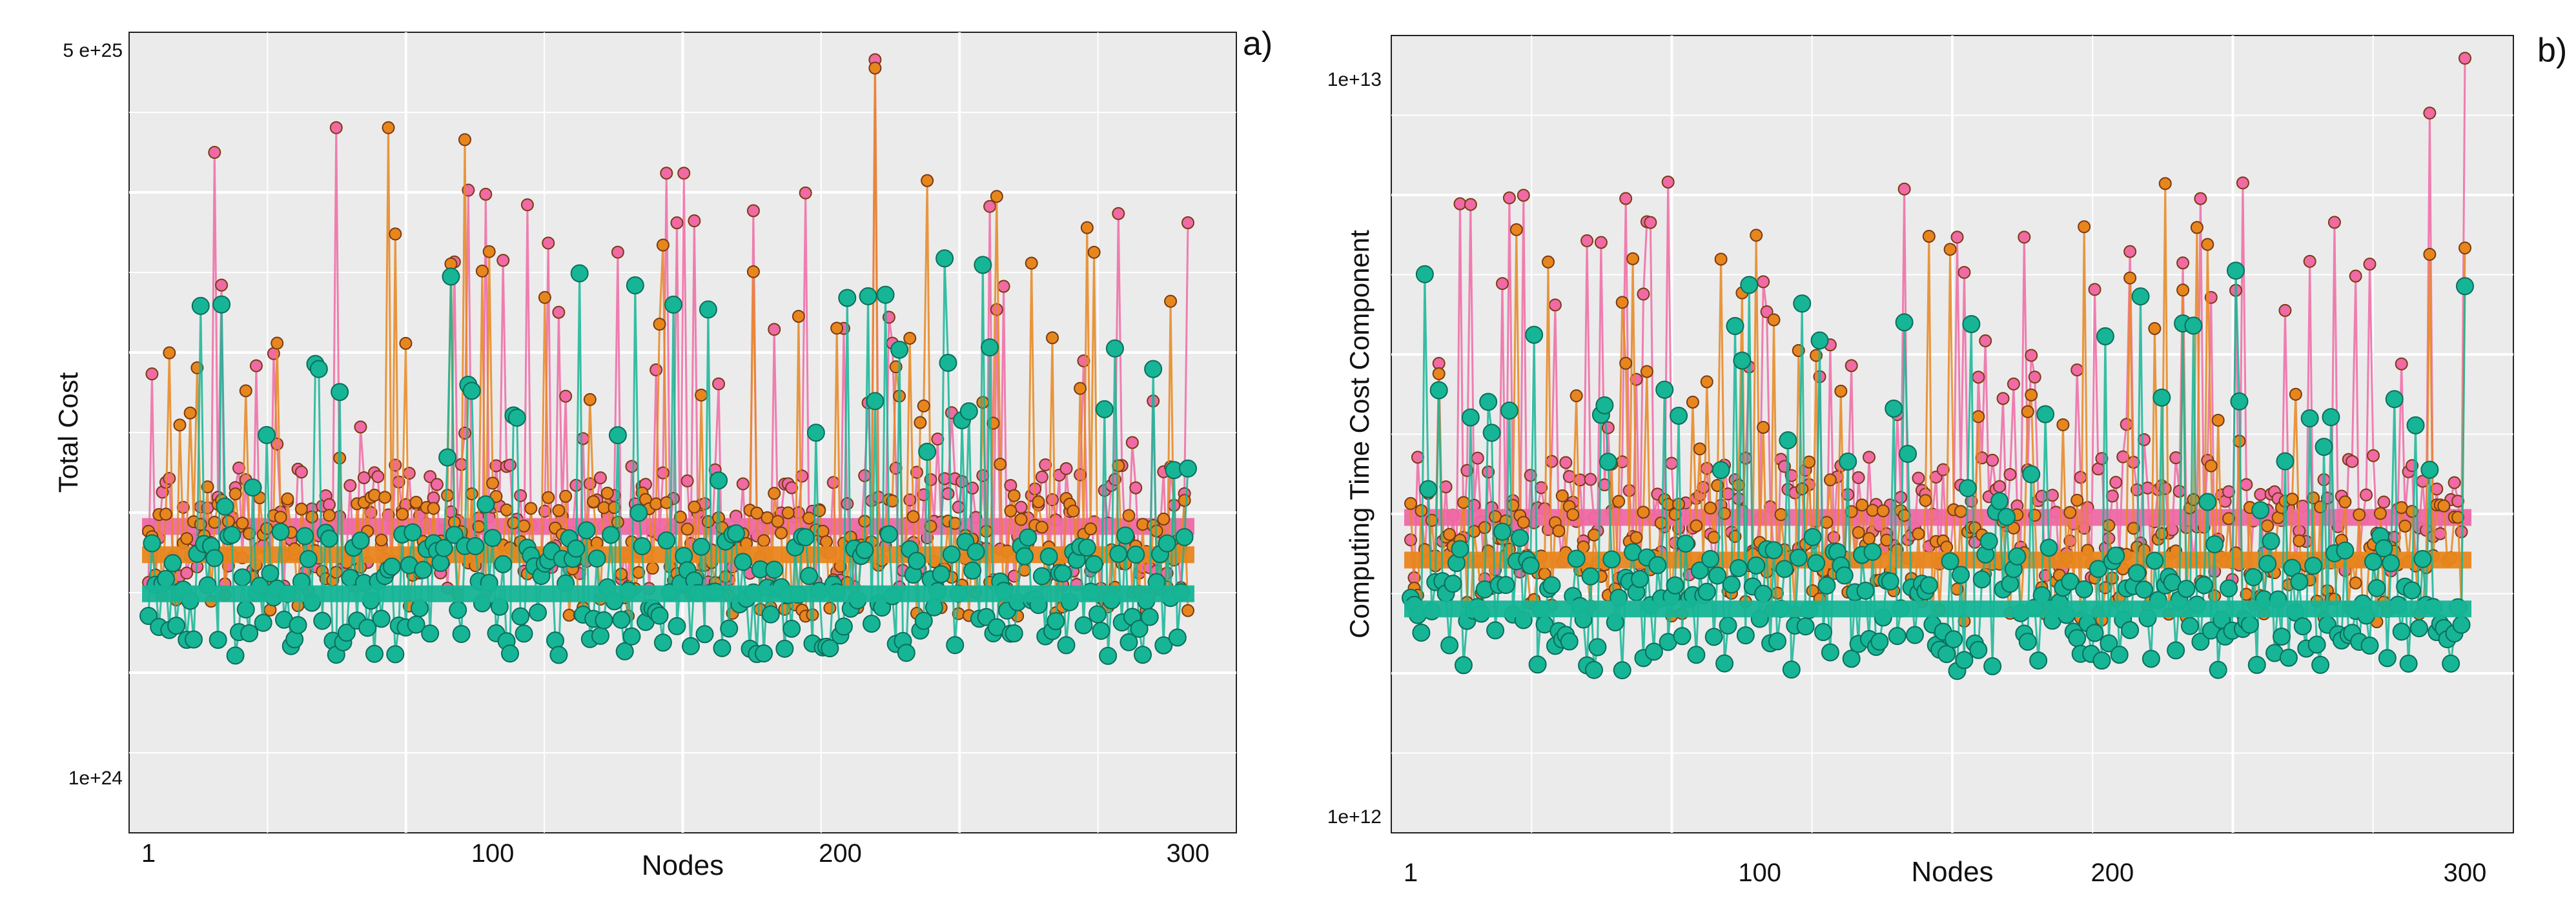 The height and width of the screenshot is (909, 2576). Describe the element at coordinates (1759, 873) in the screenshot. I see `x-tick-label: 100` at that location.